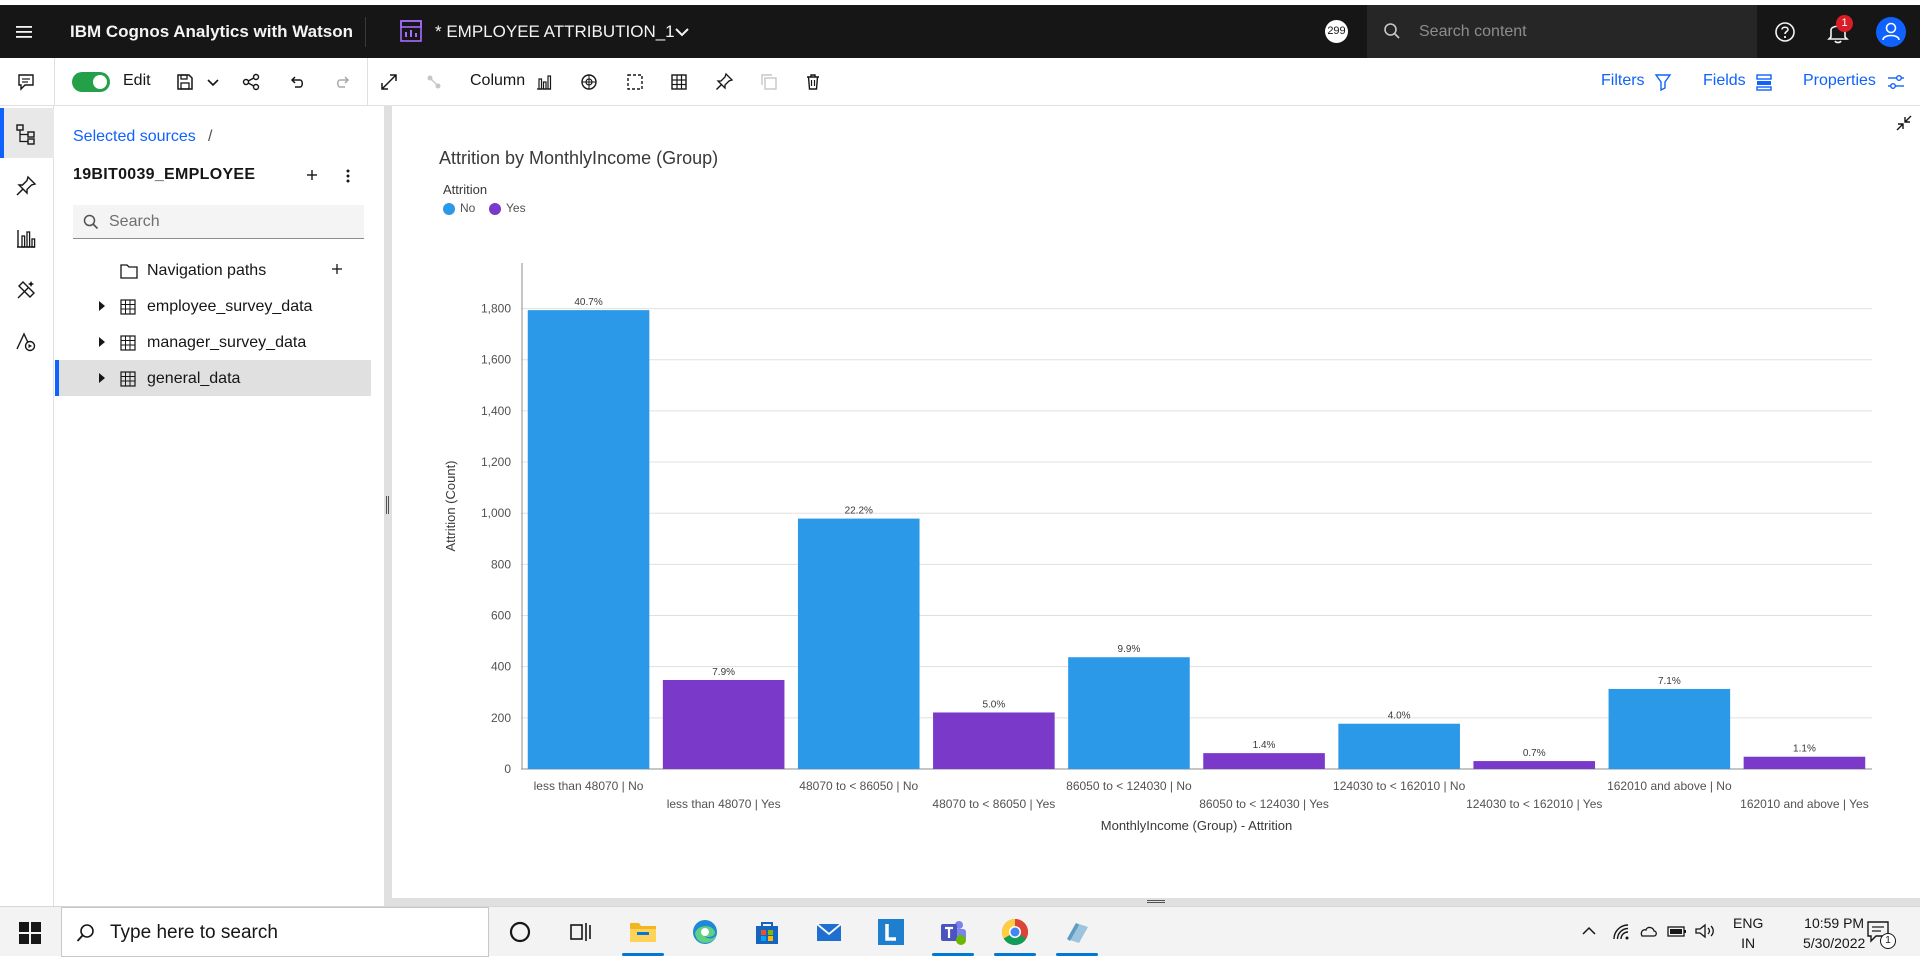 The height and width of the screenshot is (957, 1920). Describe the element at coordinates (705, 932) in the screenshot. I see `edge-icon` at that location.